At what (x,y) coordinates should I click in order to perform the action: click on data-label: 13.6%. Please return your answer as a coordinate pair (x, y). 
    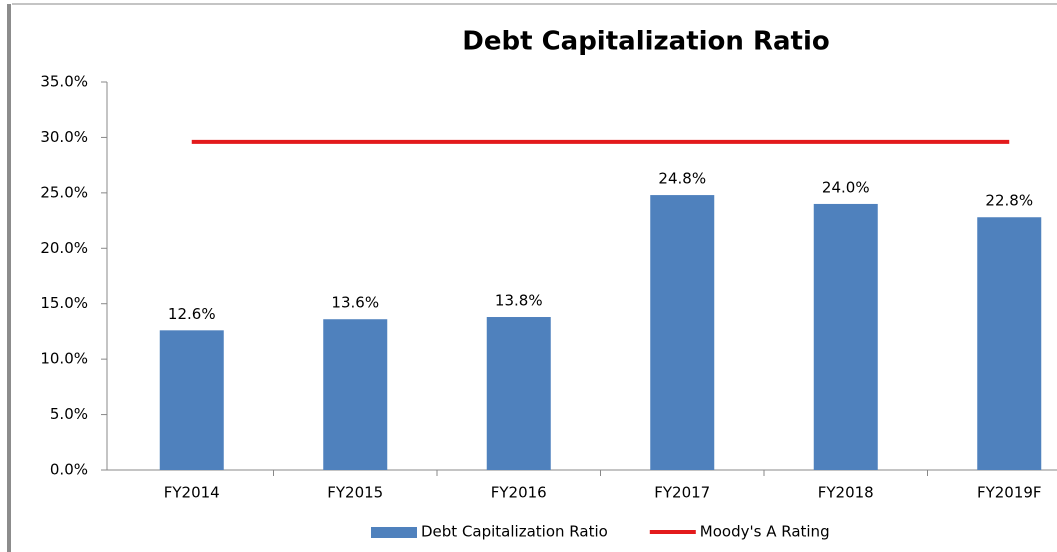
    Looking at the image, I should click on (355, 303).